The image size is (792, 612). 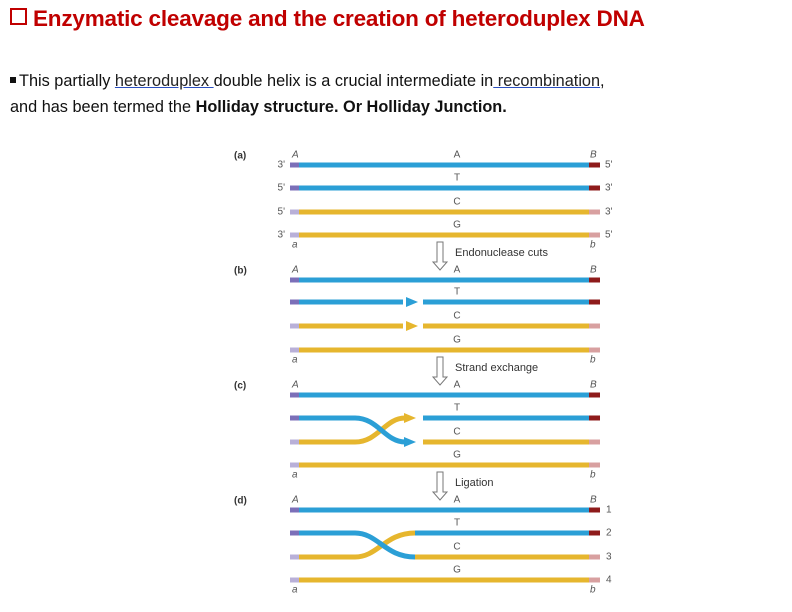 I want to click on step-label: Ligation, so click(x=474, y=483).